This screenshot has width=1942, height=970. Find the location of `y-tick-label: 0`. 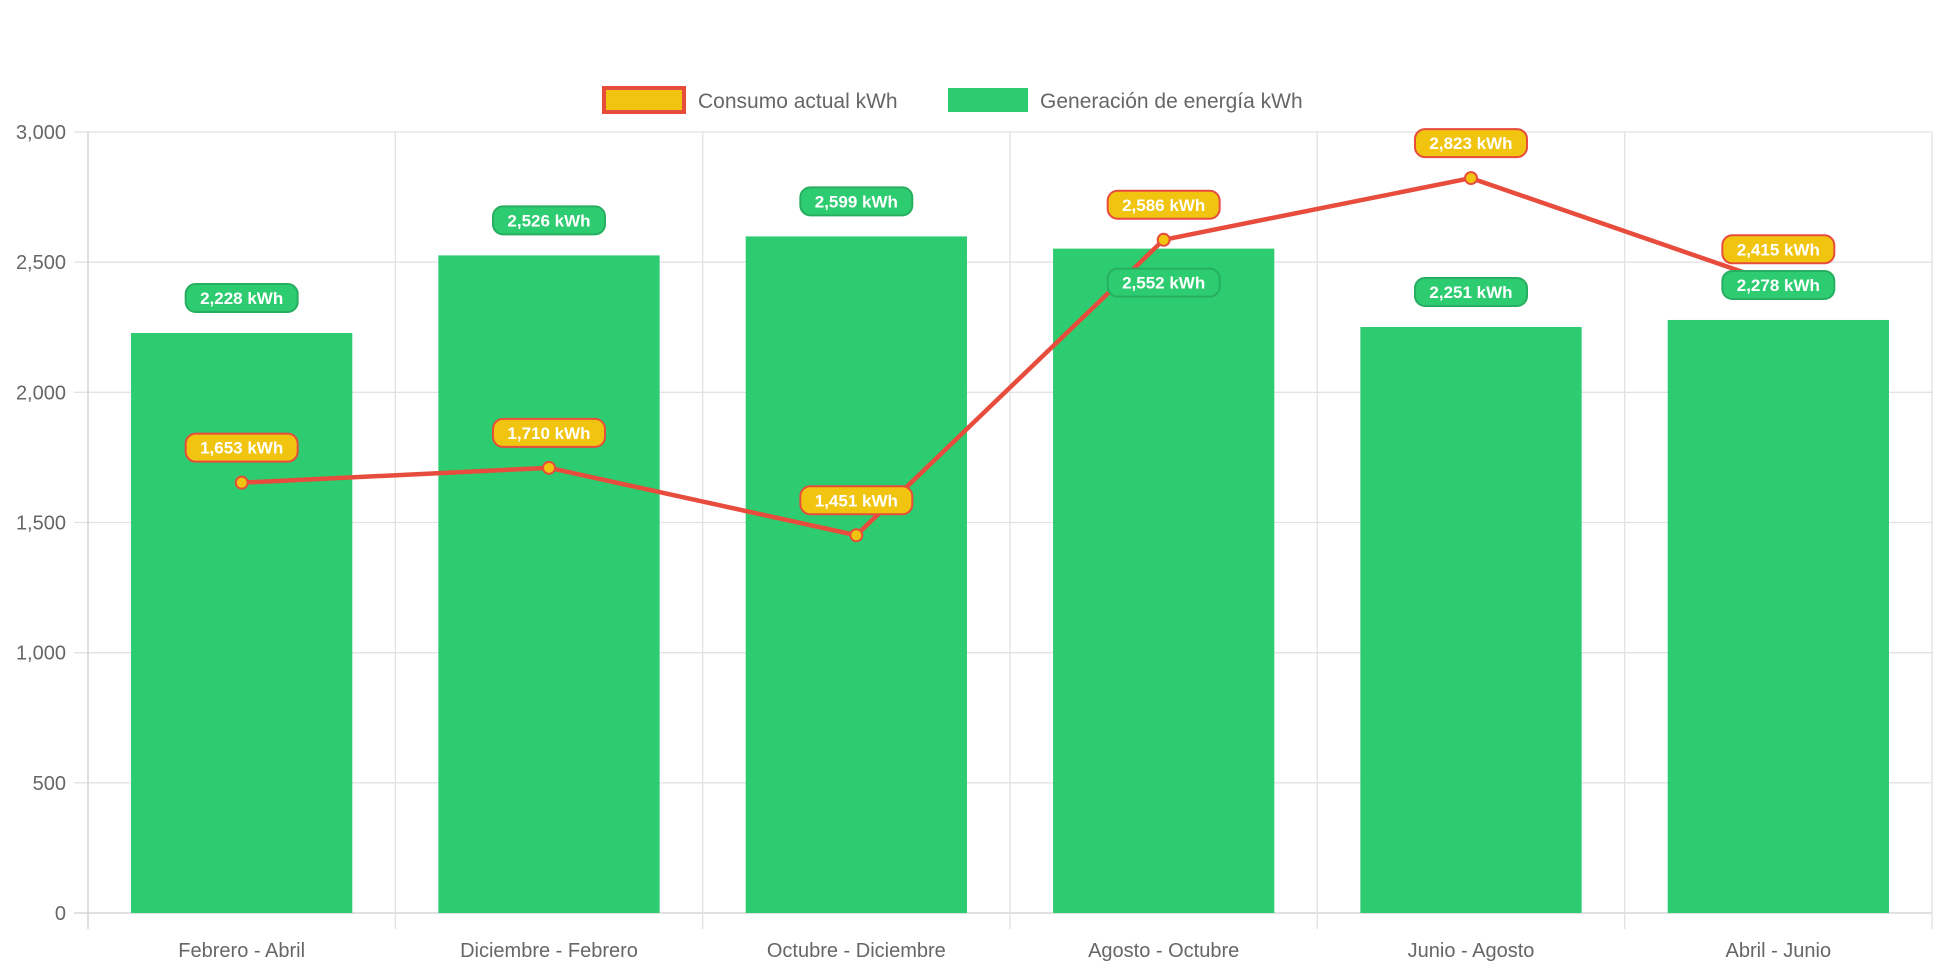

y-tick-label: 0 is located at coordinates (60, 914).